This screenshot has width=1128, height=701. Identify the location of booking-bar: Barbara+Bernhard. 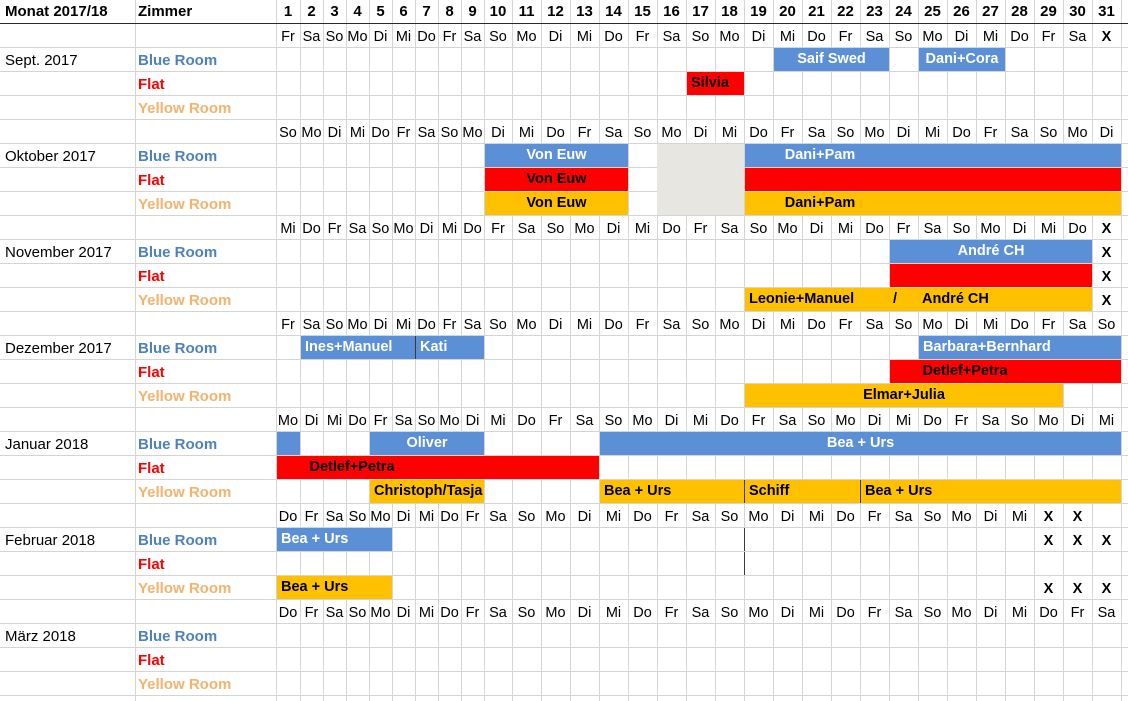
(1020, 347).